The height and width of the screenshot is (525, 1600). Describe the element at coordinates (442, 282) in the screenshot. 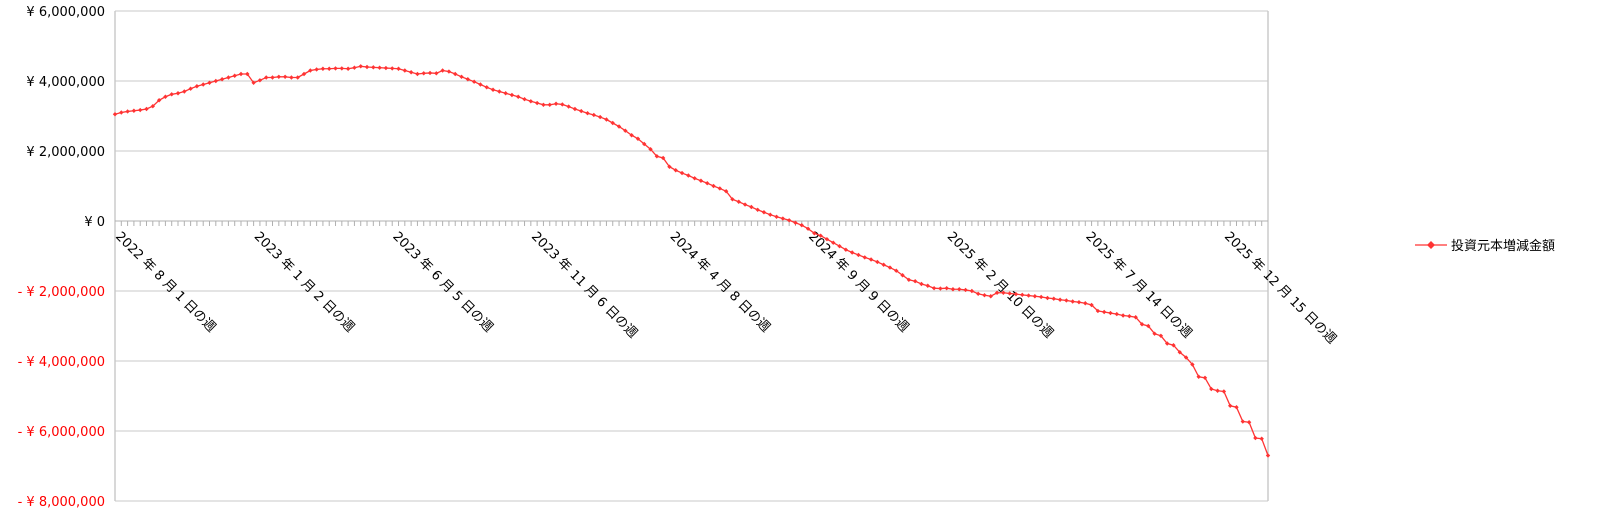

I see `x-tick-label: 2023 年 6 月 5 日の週` at that location.